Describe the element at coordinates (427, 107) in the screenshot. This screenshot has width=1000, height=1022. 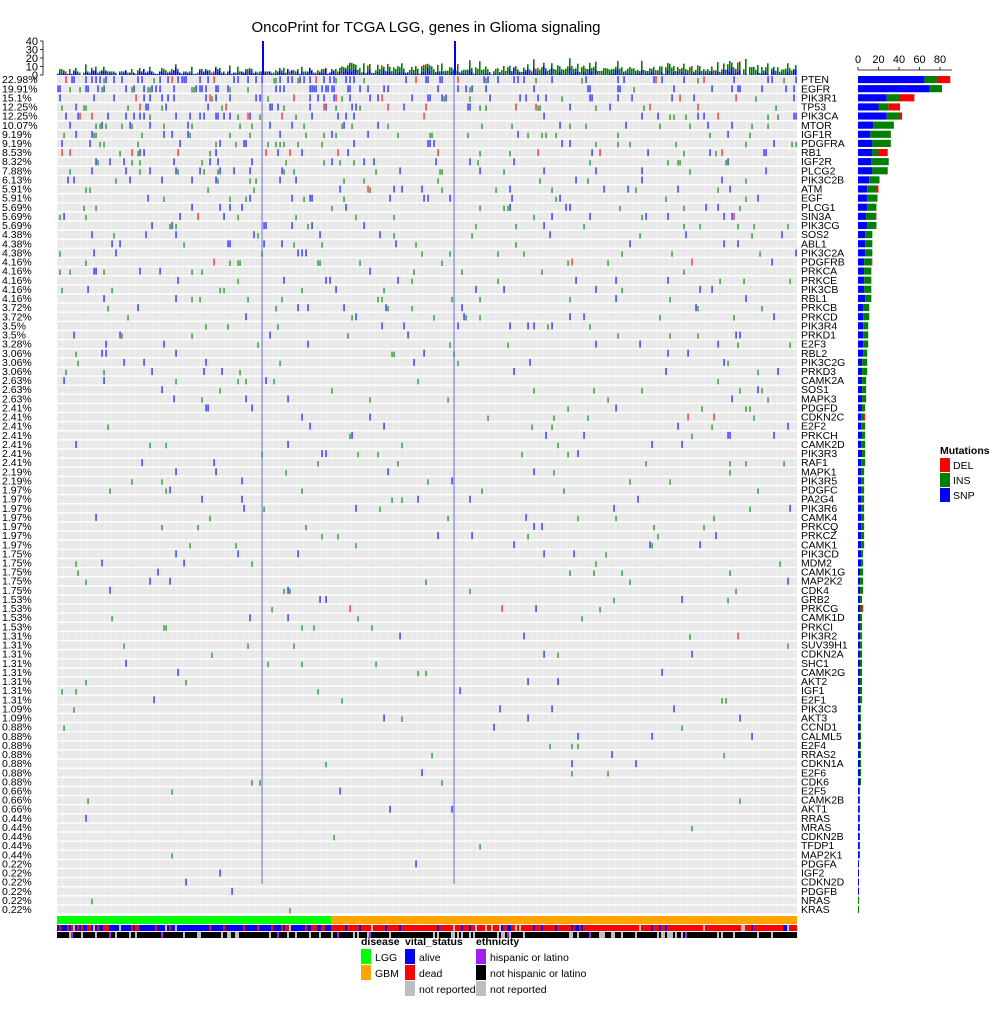
I see `matrix-row-tp53` at that location.